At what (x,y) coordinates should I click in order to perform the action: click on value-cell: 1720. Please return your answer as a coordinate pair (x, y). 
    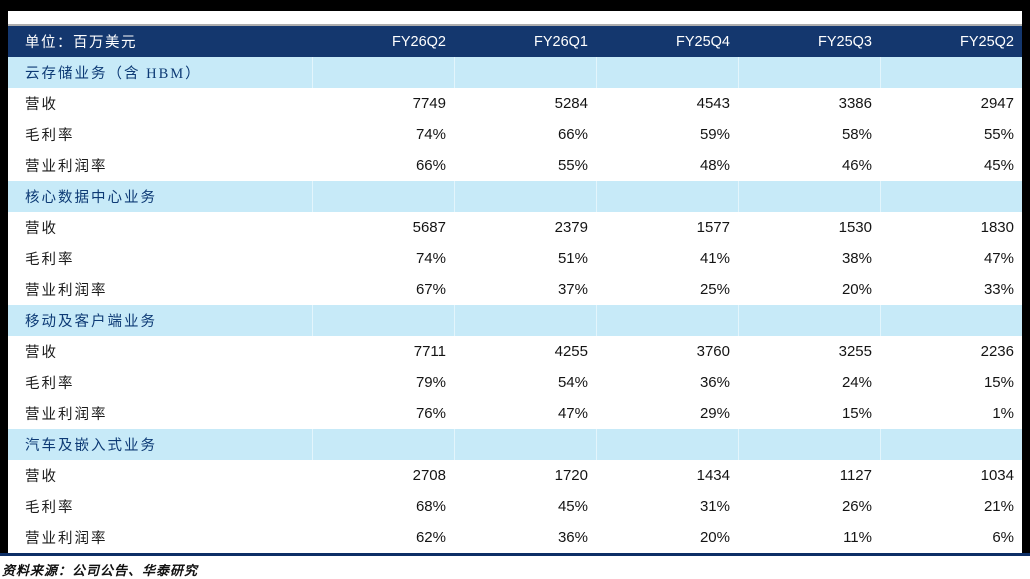
    Looking at the image, I should click on (571, 475).